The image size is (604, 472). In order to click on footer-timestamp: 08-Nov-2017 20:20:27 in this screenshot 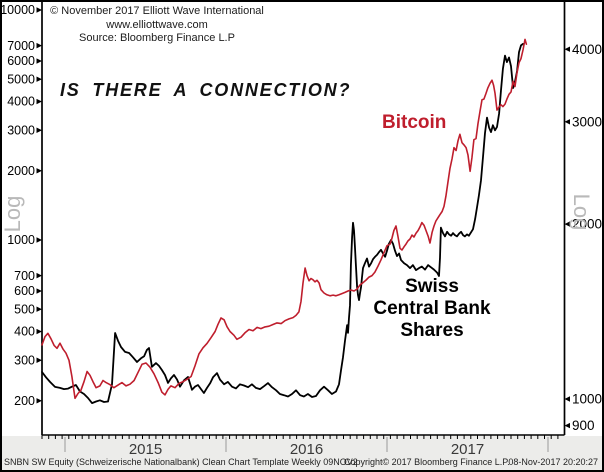, I will do `click(553, 462)`.